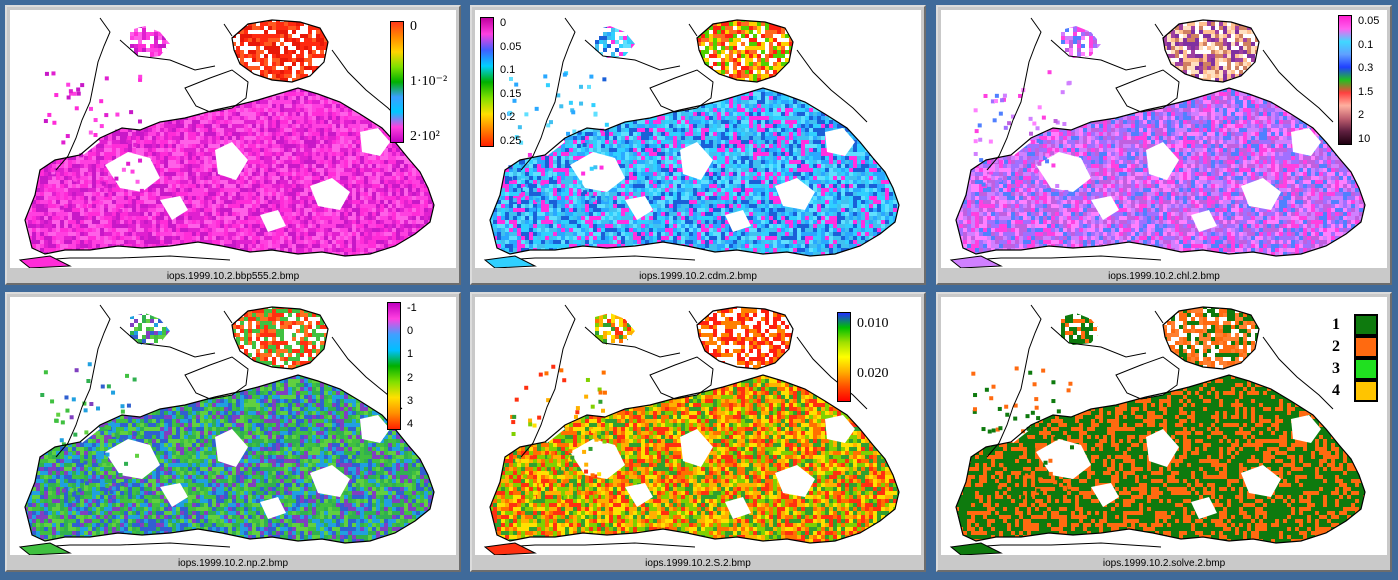  What do you see at coordinates (1360, 80) in the screenshot?
I see `colorbar-legend: 0.05 0.1 0.3 1.5 2 10` at bounding box center [1360, 80].